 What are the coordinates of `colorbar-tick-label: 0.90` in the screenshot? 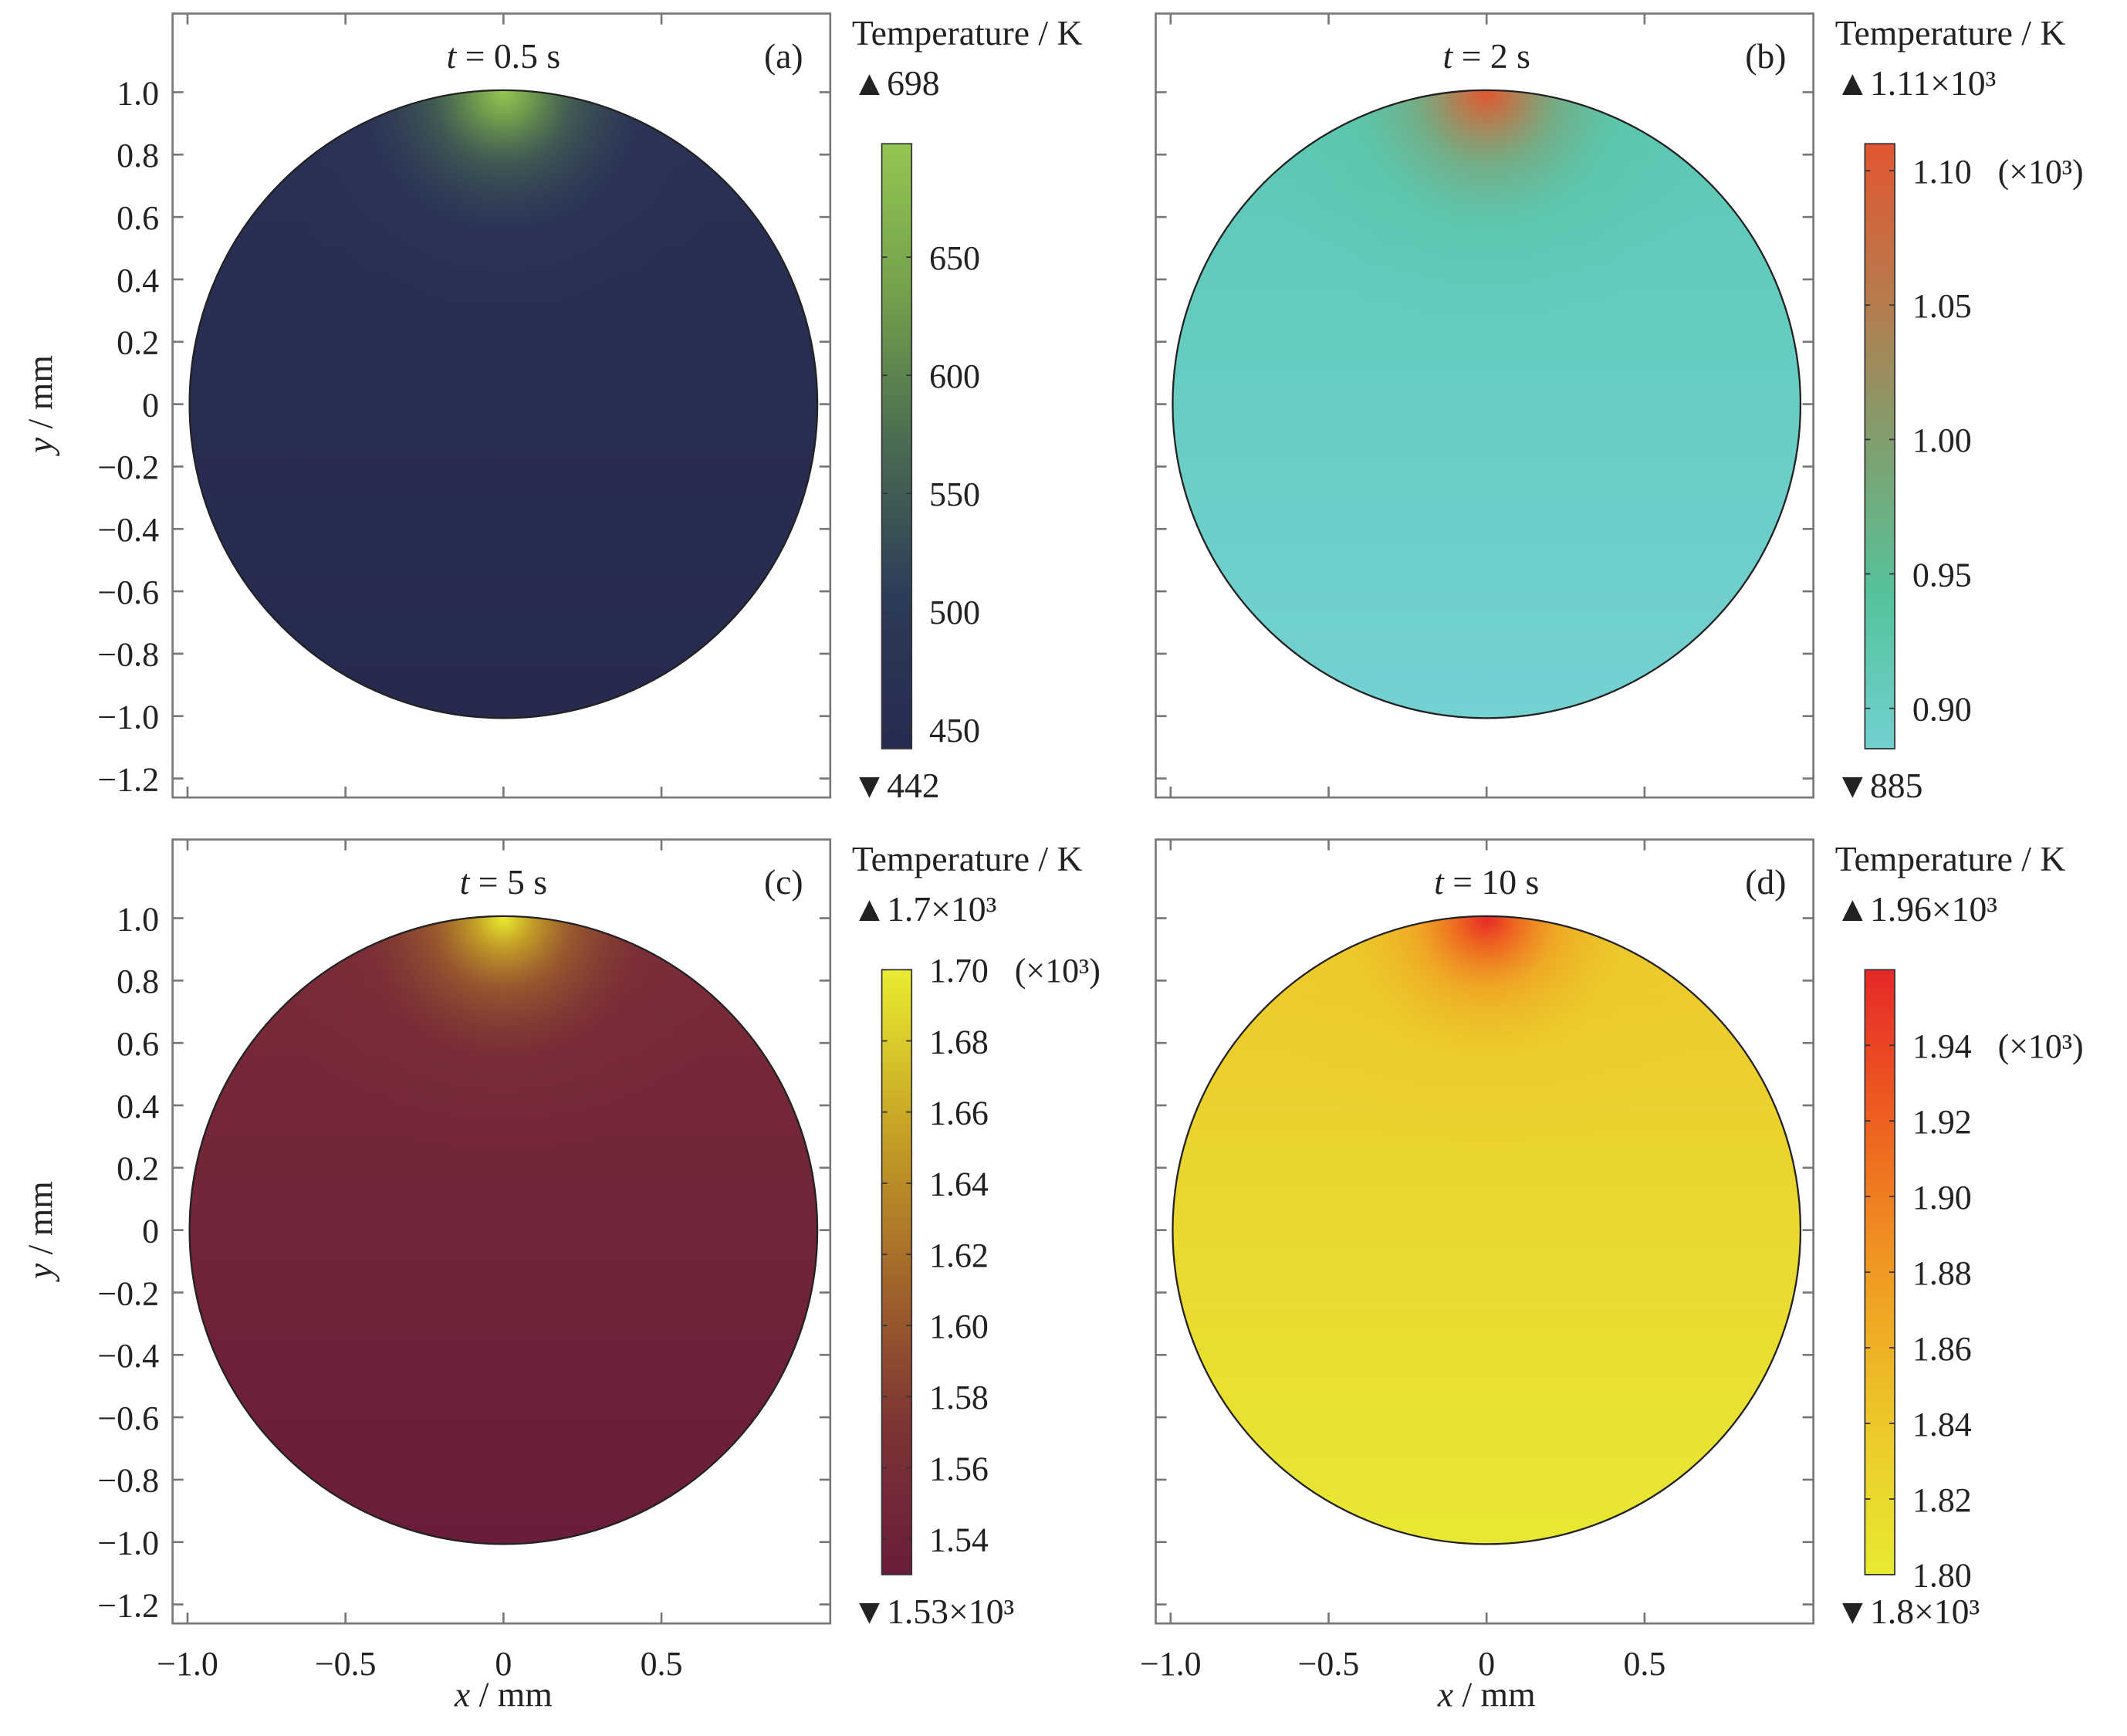 It's located at (1942, 709).